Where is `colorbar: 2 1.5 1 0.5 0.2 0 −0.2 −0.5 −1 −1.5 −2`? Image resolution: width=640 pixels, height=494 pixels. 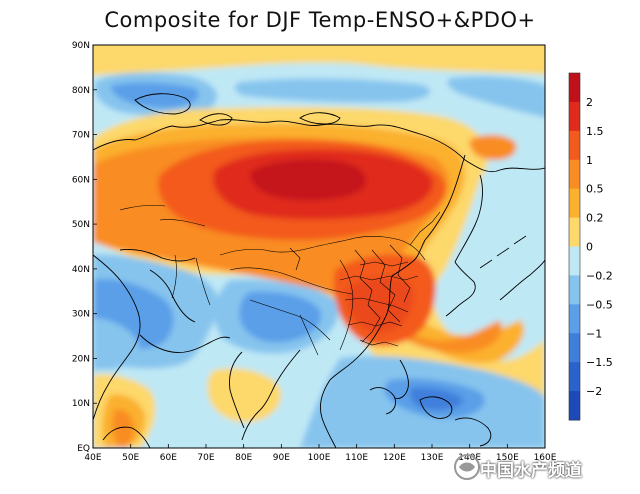
colorbar: 2 1.5 1 0.5 0.2 0 −0.2 −0.5 −1 −1.5 −2 is located at coordinates (590, 246).